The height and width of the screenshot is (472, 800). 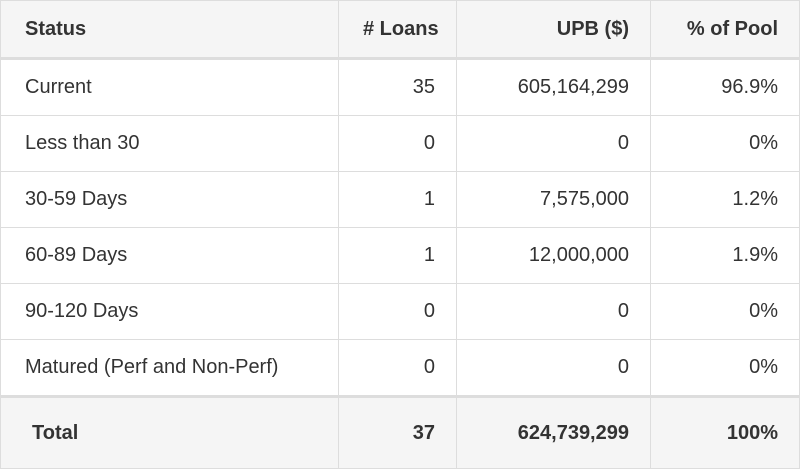 I want to click on header-row: Status # Loans UPB ($) % of Pool, so click(x=400, y=30).